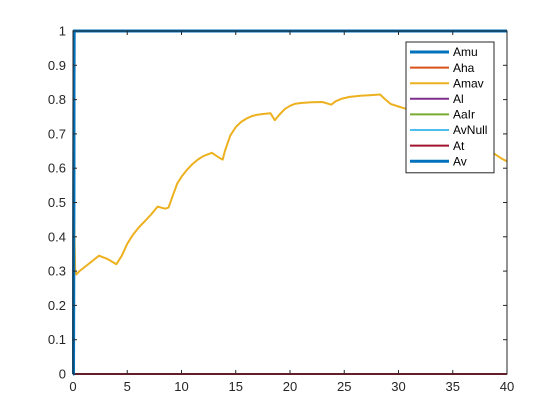 The height and width of the screenshot is (420, 560). What do you see at coordinates (450, 107) in the screenshot?
I see `legend-box` at bounding box center [450, 107].